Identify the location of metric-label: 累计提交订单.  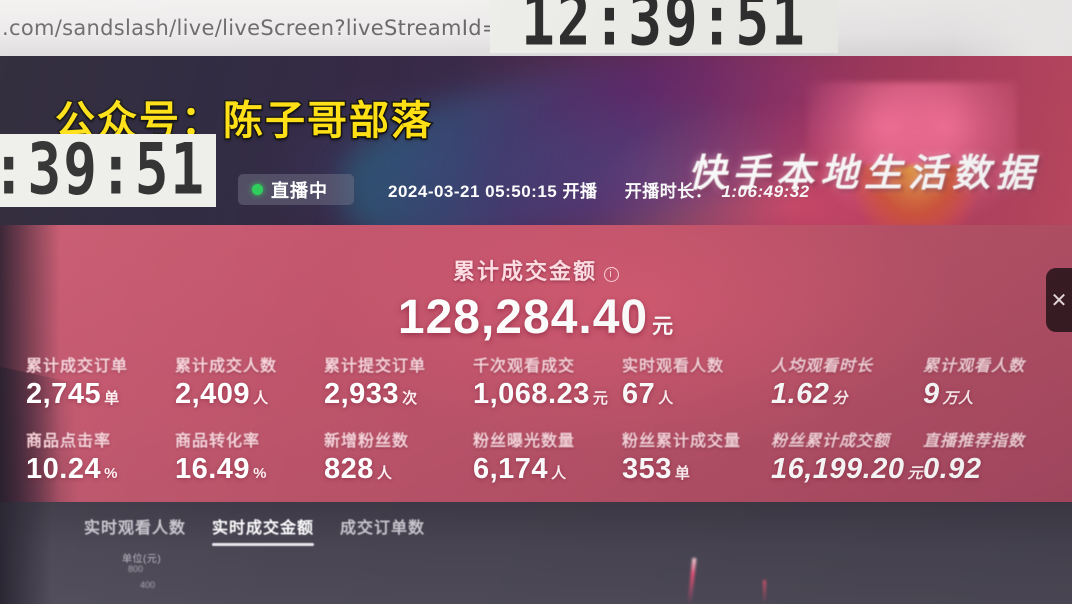
(374, 366).